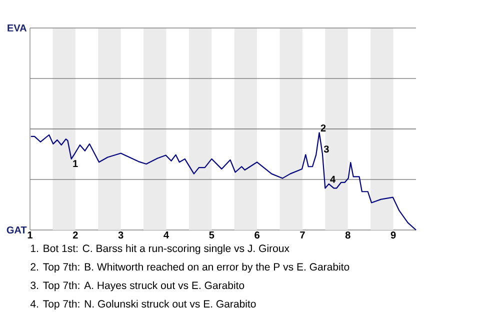  What do you see at coordinates (302, 235) in the screenshot?
I see `x-tick-label: 7` at bounding box center [302, 235].